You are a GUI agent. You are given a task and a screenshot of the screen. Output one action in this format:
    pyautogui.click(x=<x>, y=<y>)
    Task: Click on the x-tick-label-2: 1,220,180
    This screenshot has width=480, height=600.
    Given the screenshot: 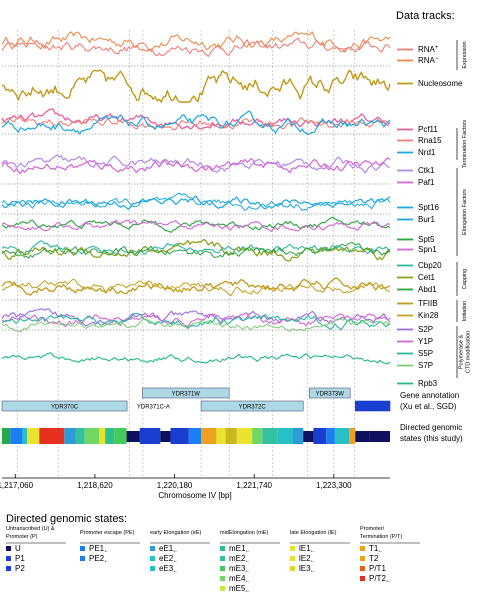 What is the action you would take?
    pyautogui.click(x=175, y=485)
    